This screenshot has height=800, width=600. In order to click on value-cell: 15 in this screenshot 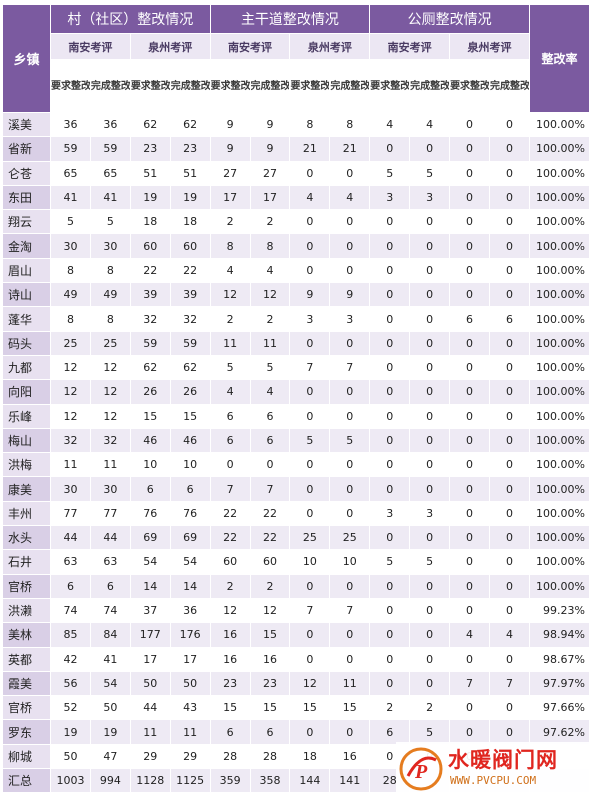, I will do `click(150, 416)`.